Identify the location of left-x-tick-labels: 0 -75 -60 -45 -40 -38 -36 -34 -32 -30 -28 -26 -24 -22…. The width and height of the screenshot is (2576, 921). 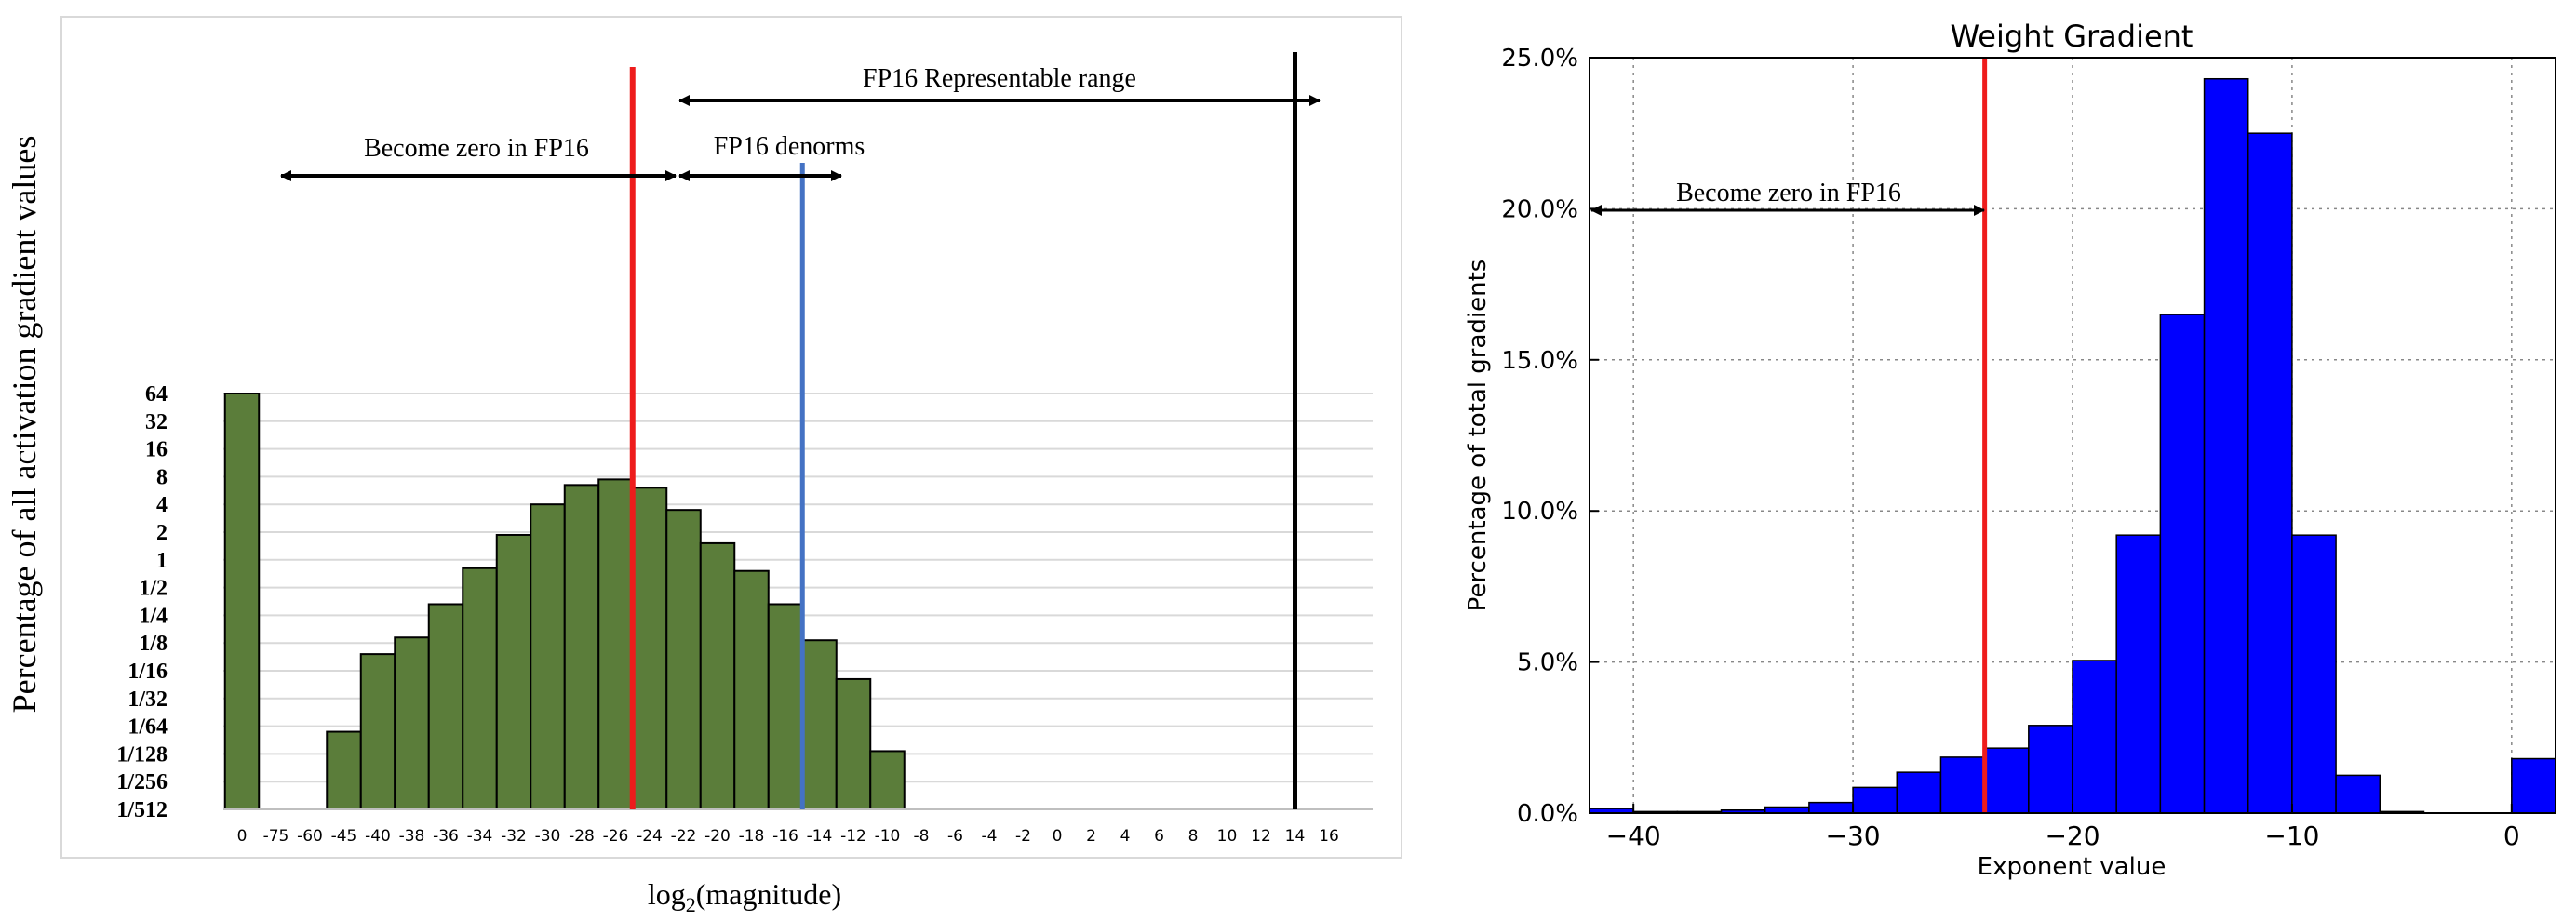
(788, 836).